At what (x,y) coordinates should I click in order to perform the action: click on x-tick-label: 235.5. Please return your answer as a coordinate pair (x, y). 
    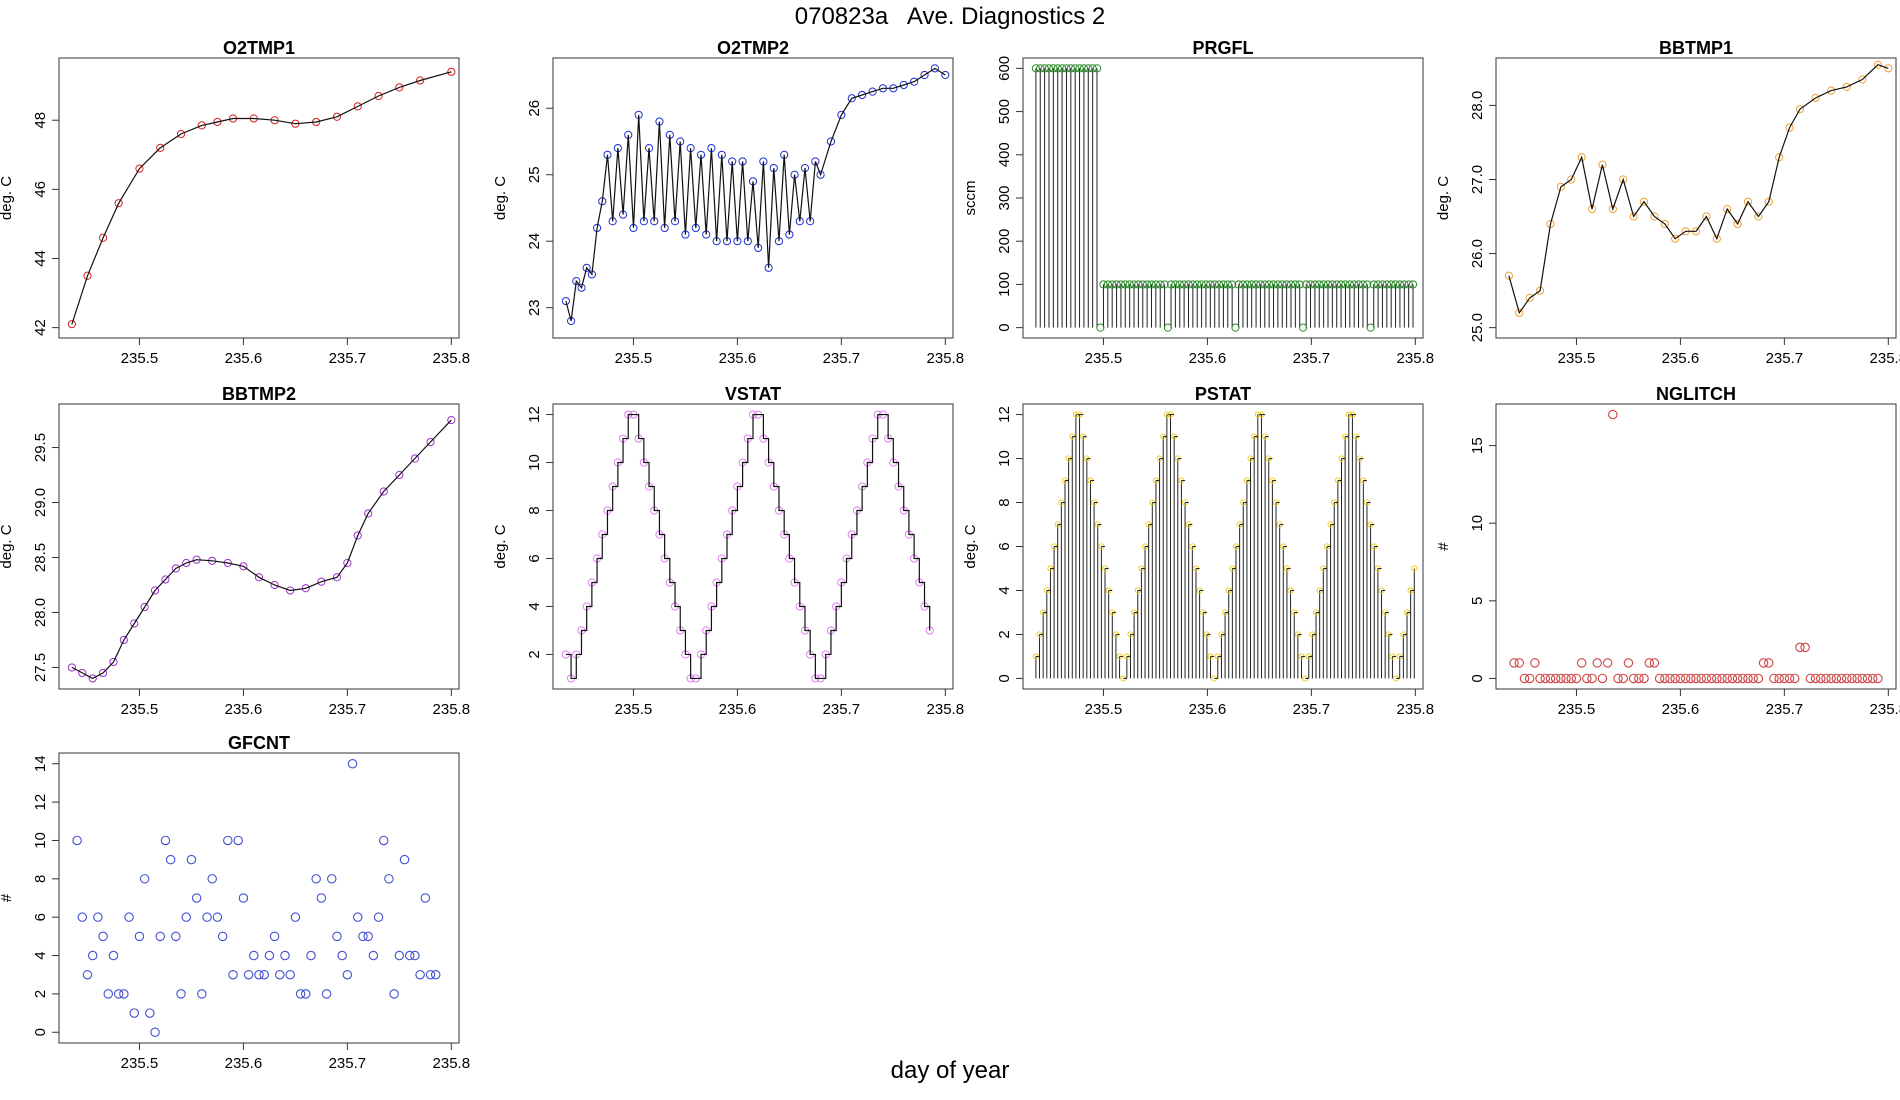
    Looking at the image, I should click on (140, 1063).